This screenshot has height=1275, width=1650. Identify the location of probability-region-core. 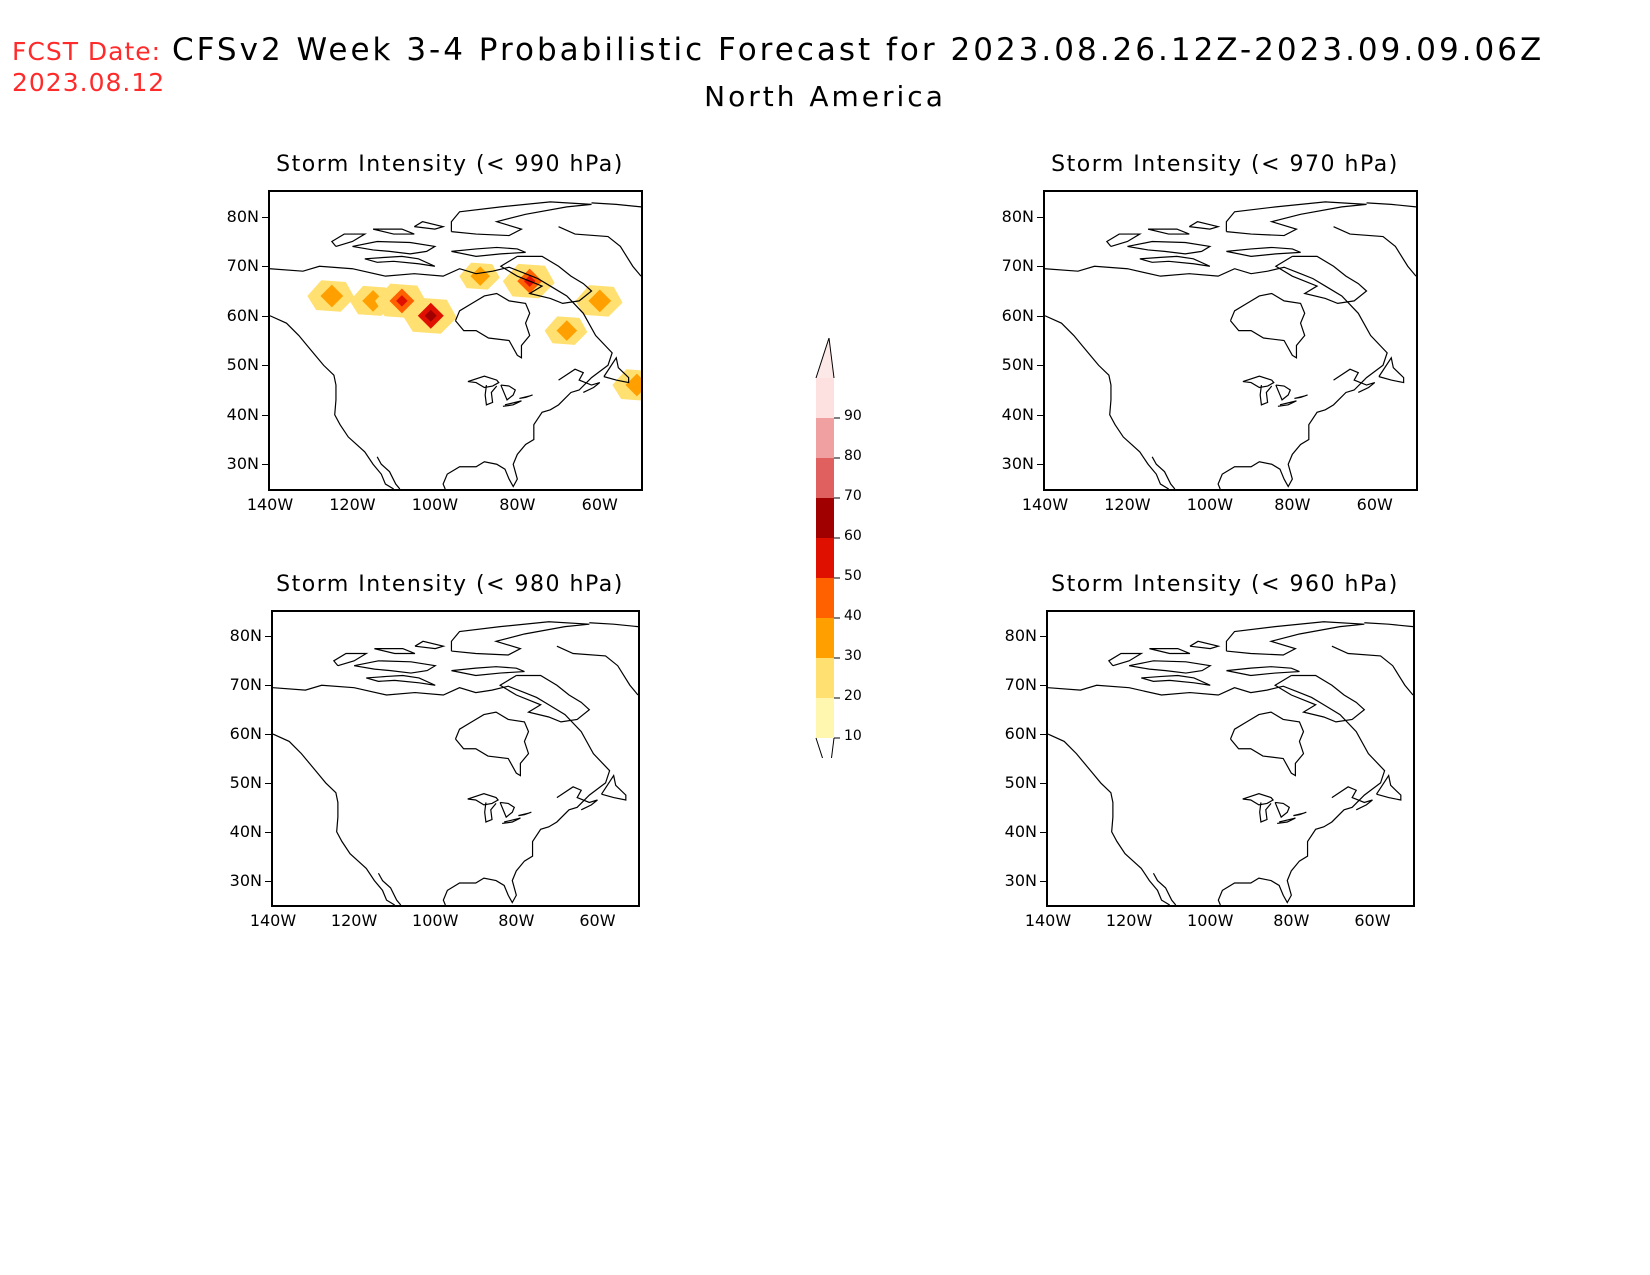
(332, 296).